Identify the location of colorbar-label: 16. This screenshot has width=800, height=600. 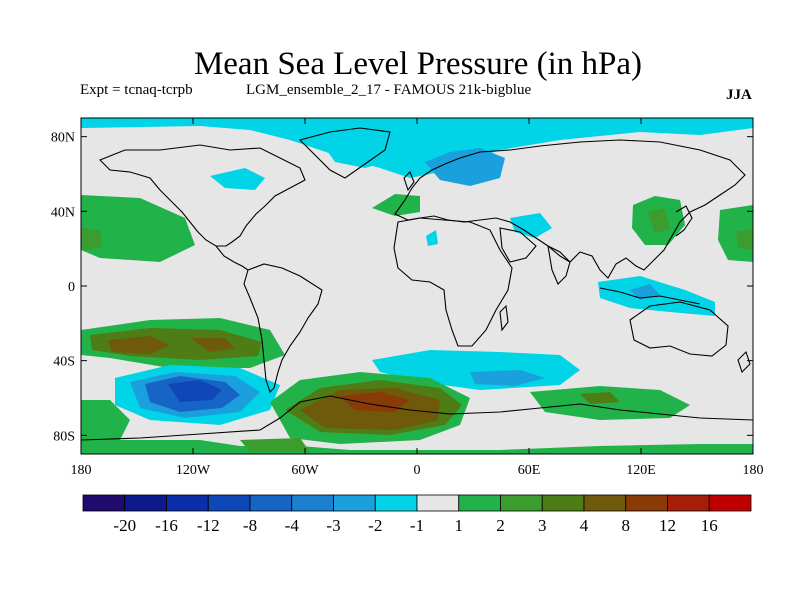
(709, 525).